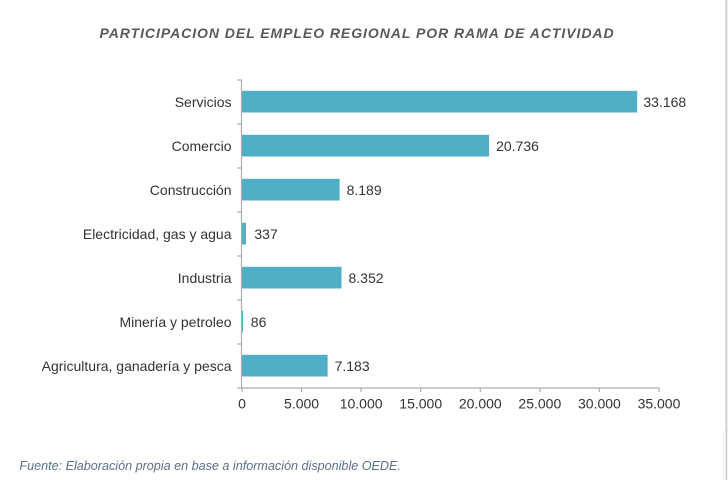 This screenshot has height=480, width=728. I want to click on svg-text: Comercio, so click(202, 146).